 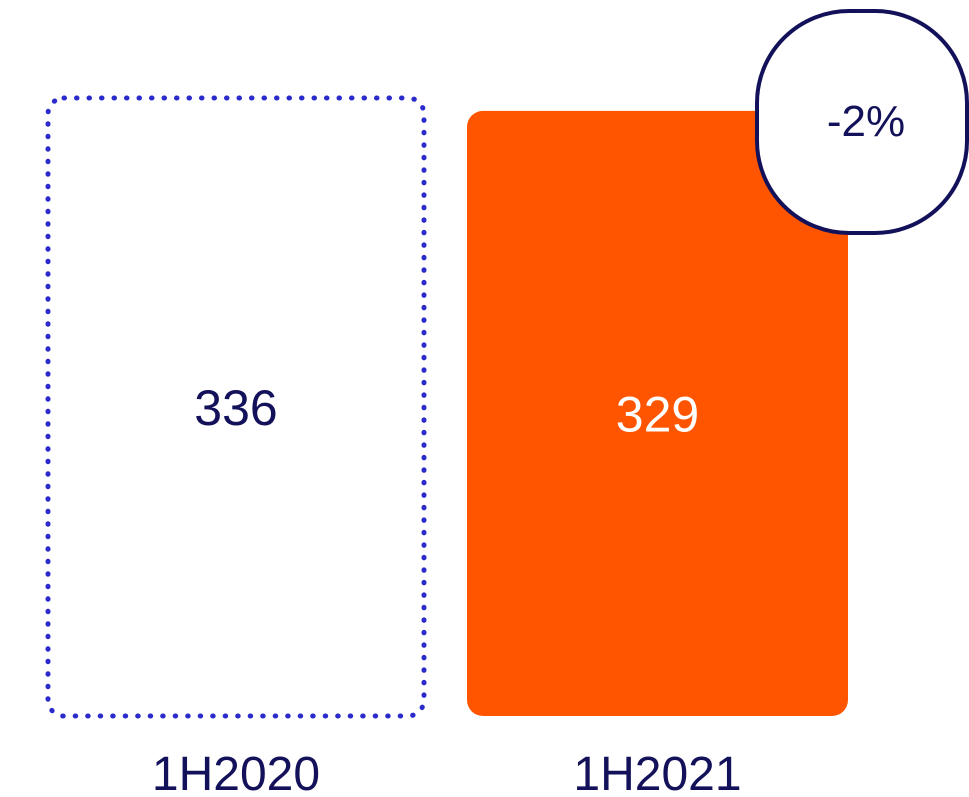 I want to click on change-badge-bubble, so click(x=862, y=122).